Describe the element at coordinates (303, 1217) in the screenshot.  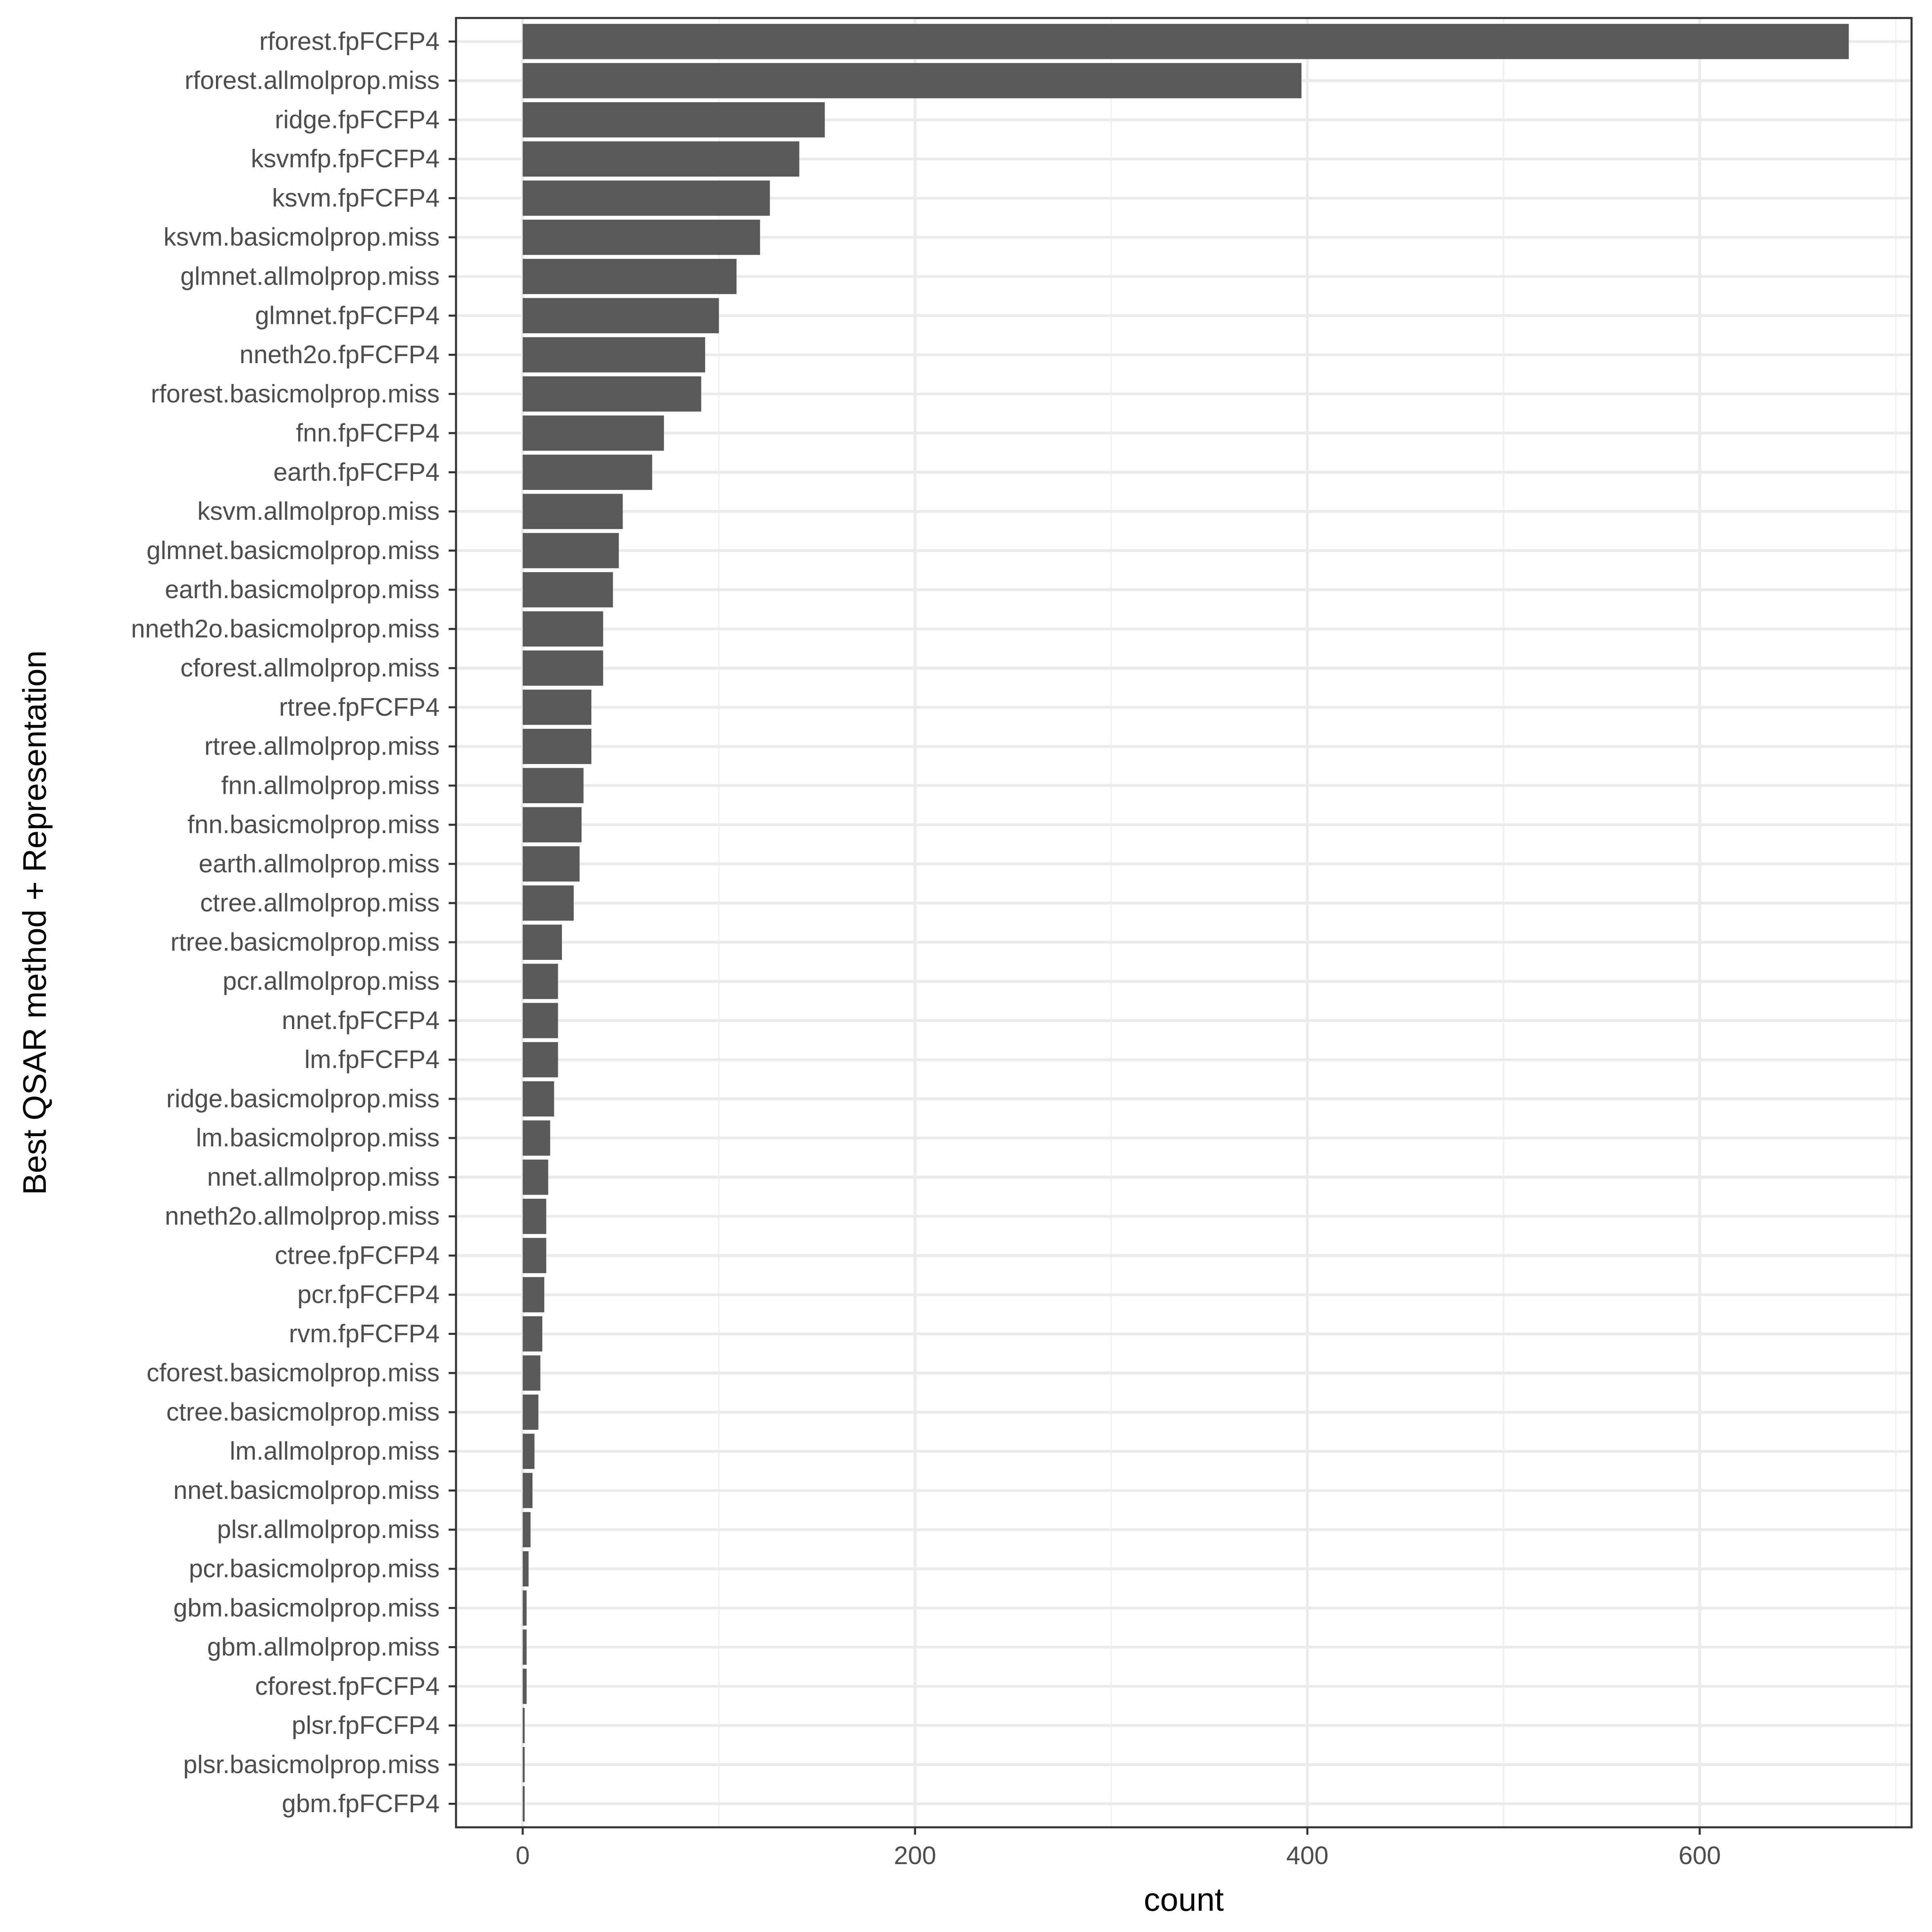
I see `y-tick-label: nneth2o.allmolprop.miss` at that location.